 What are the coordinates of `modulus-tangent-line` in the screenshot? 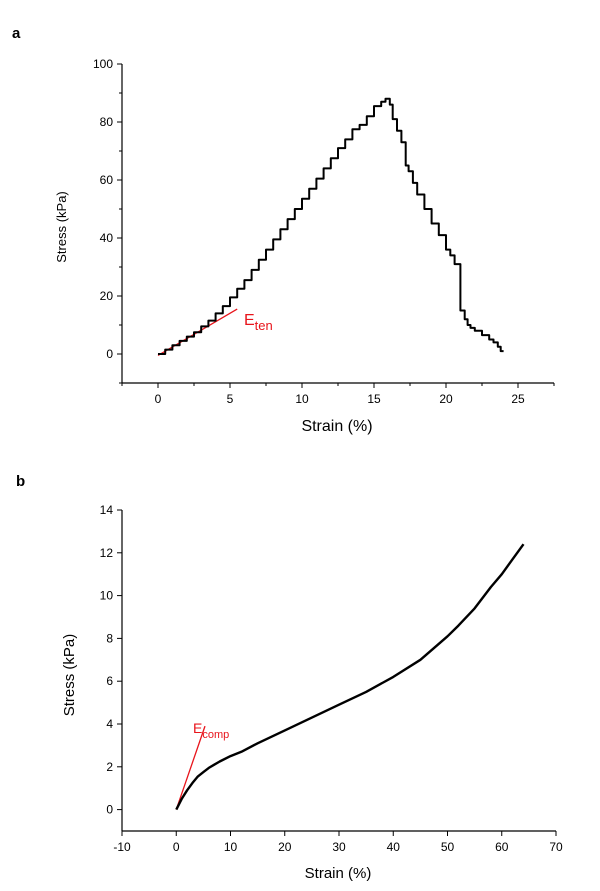 It's located at (190, 767).